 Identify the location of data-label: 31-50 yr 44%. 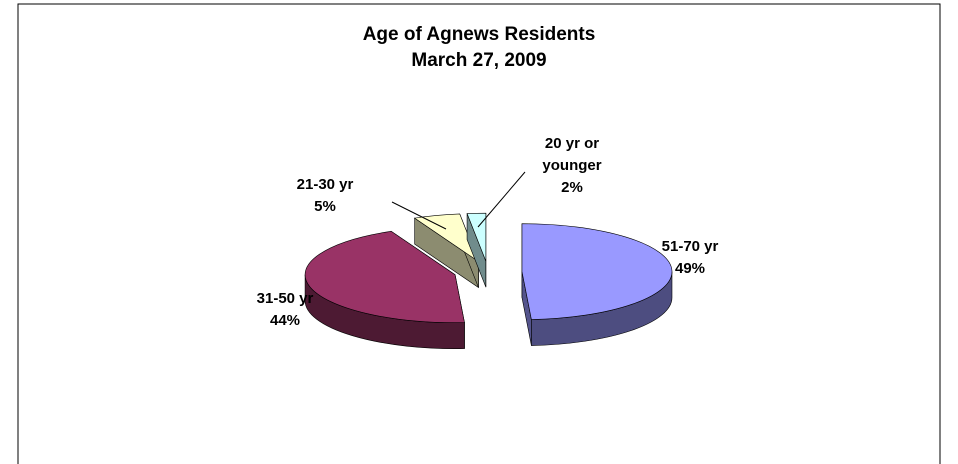
(285, 310).